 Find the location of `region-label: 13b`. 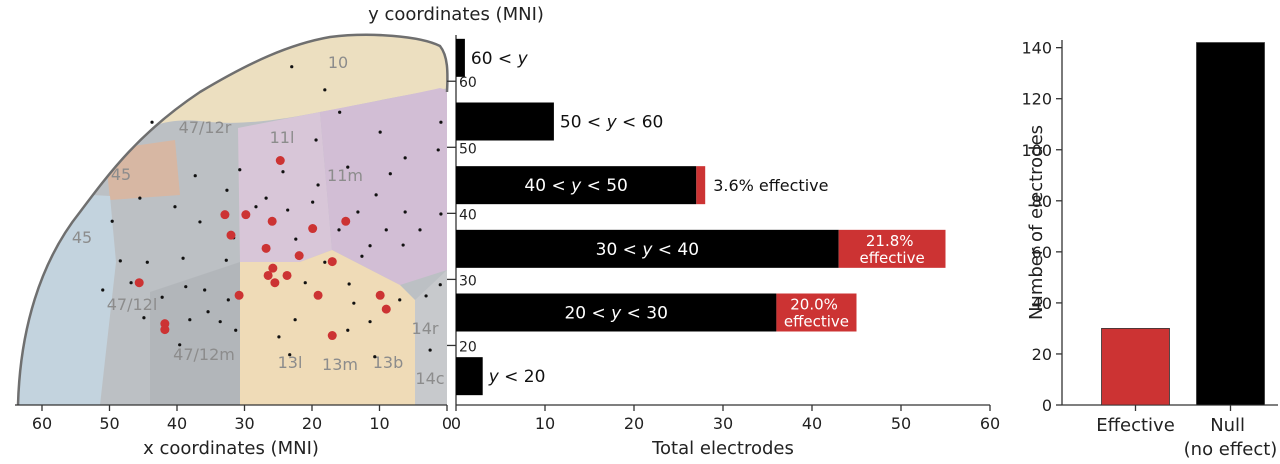

region-label: 13b is located at coordinates (388, 362).